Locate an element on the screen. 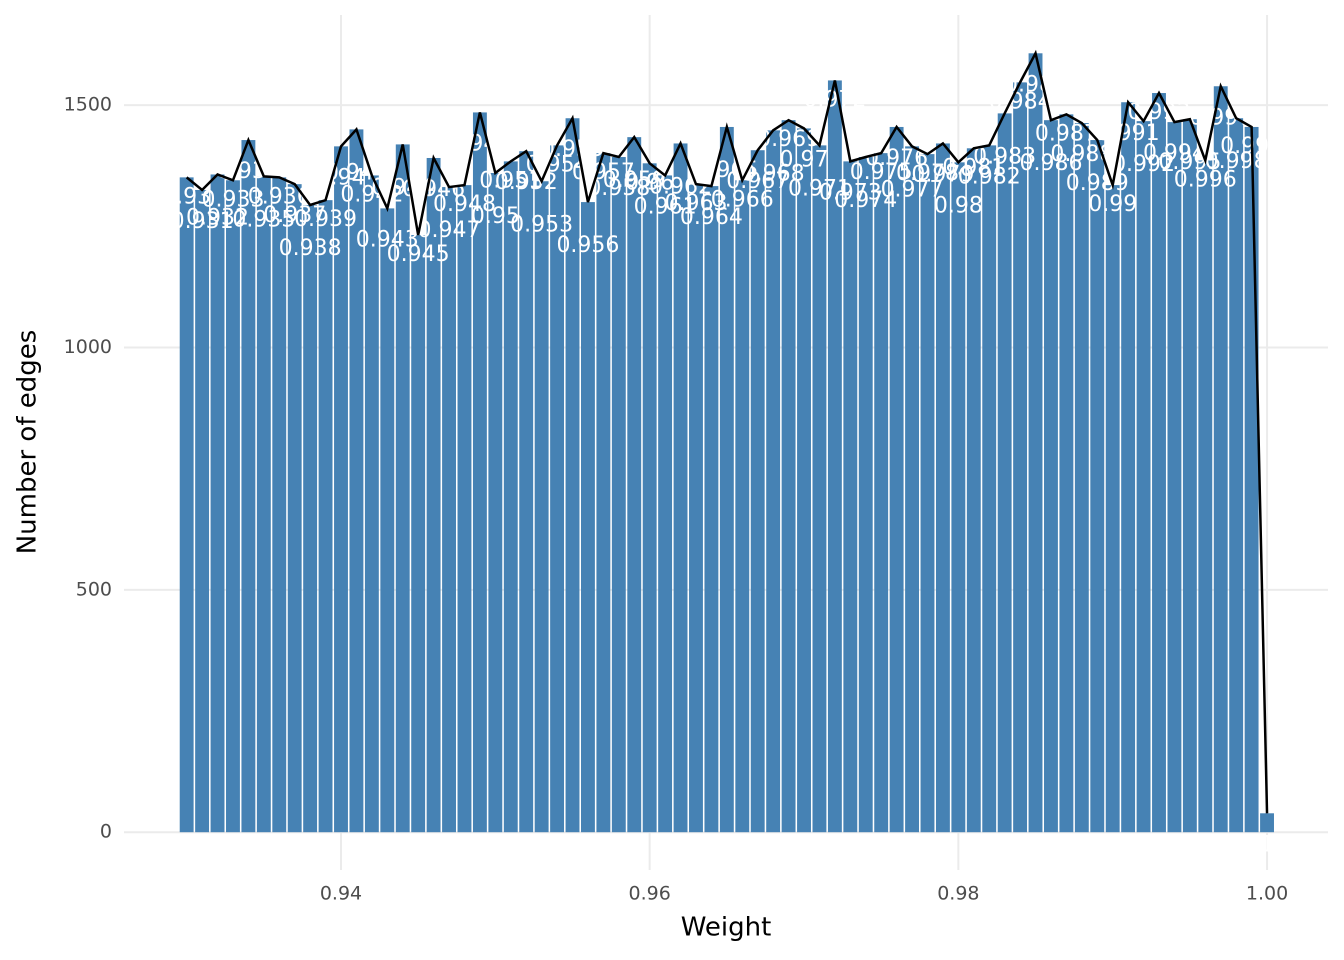  bar-label: 0.971 is located at coordinates (819, 188).